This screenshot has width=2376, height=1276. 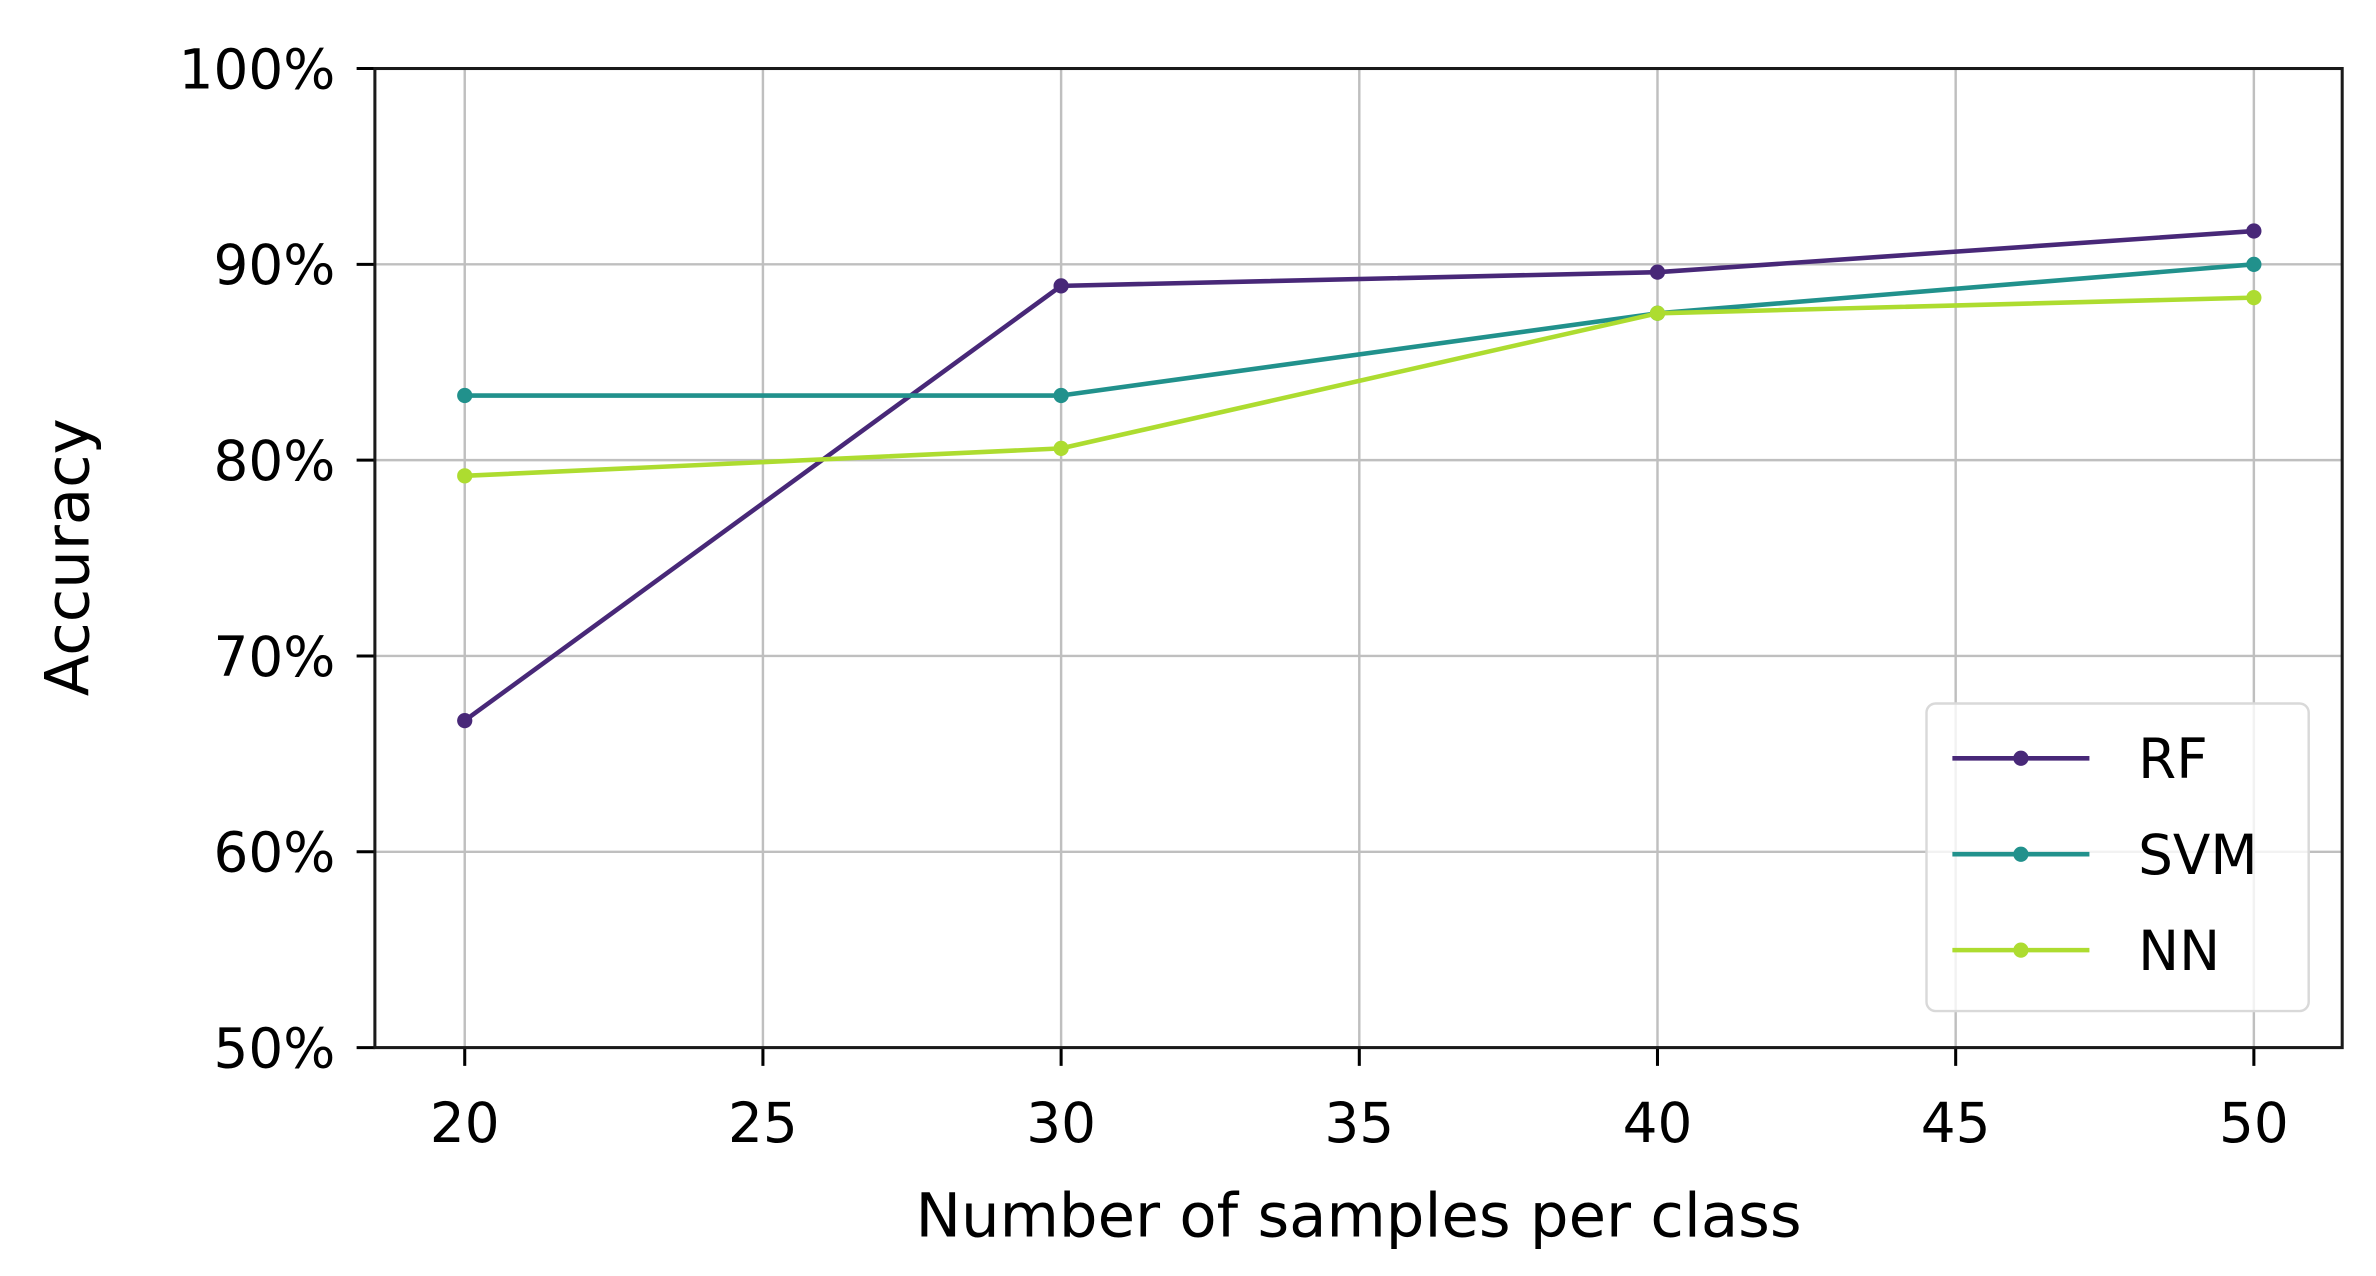 I want to click on legend-label: NN, so click(x=2179, y=951).